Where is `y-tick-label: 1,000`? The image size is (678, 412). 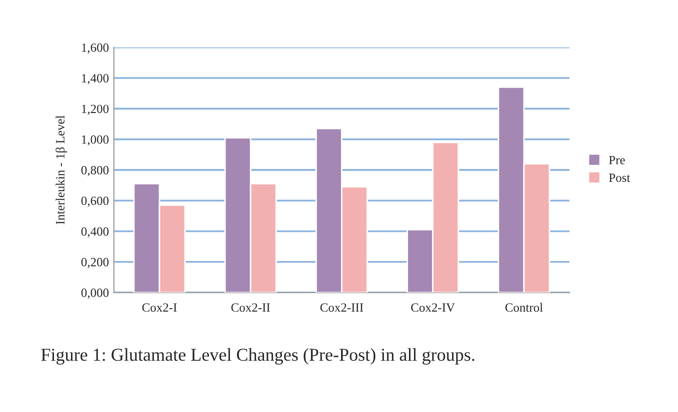 y-tick-label: 1,000 is located at coordinates (95, 140).